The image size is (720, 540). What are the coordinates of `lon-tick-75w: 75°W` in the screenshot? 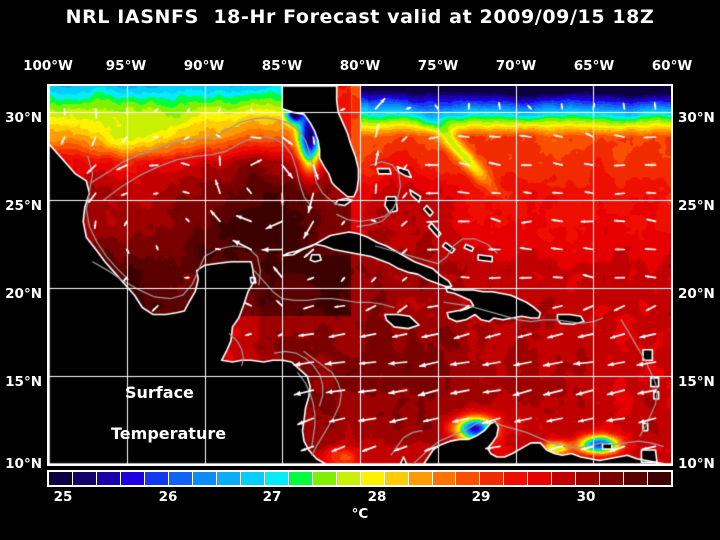 It's located at (438, 66).